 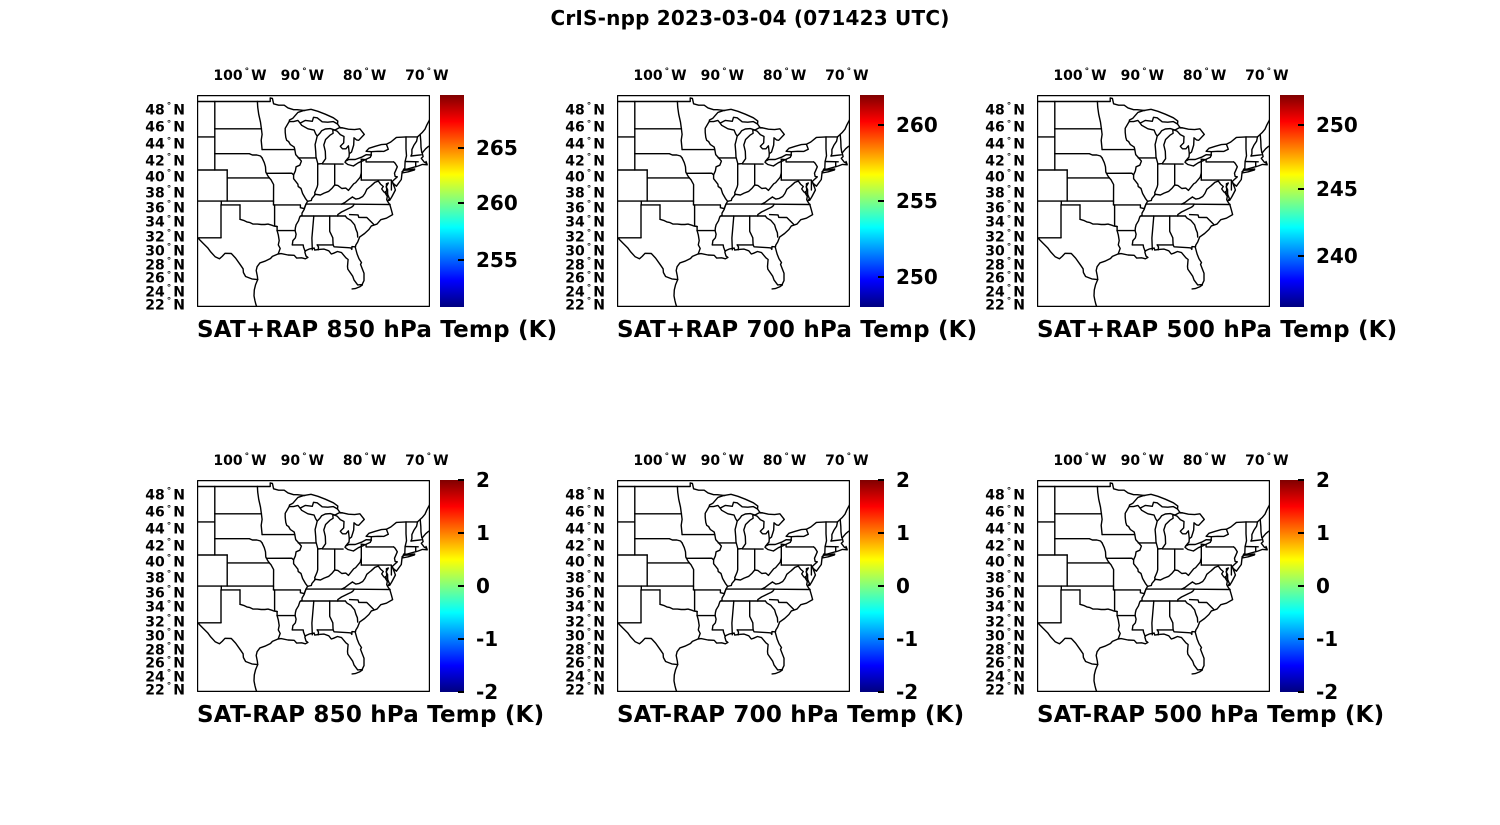 What do you see at coordinates (1323, 533) in the screenshot?
I see `colorbar-tick-label: 1` at bounding box center [1323, 533].